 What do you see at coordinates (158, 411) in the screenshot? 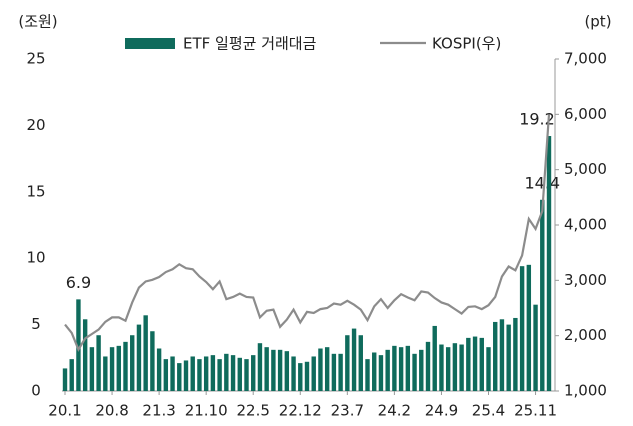
I see `x-tick-label: 21.3` at bounding box center [158, 411].